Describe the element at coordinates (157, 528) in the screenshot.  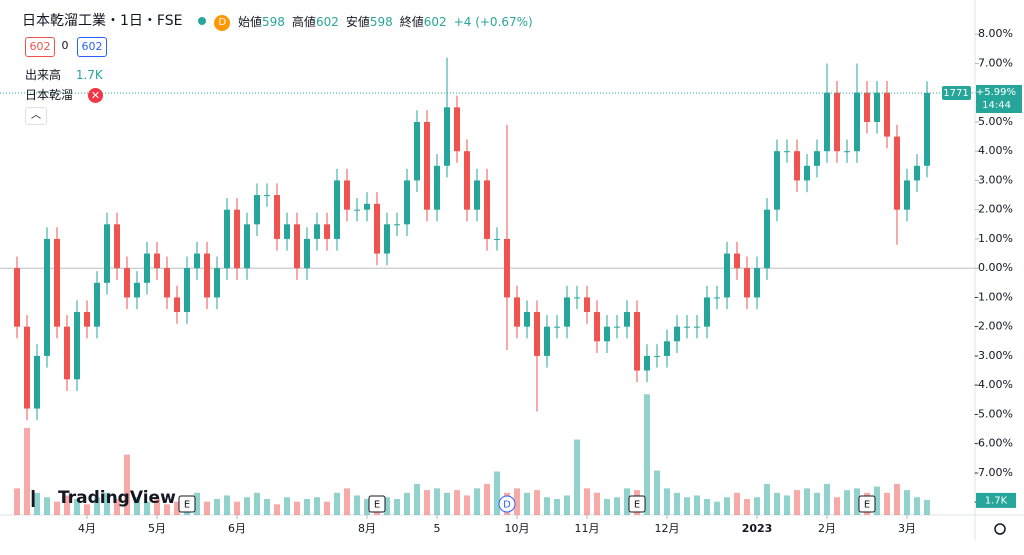
I see `x-tick-label: 5月` at that location.